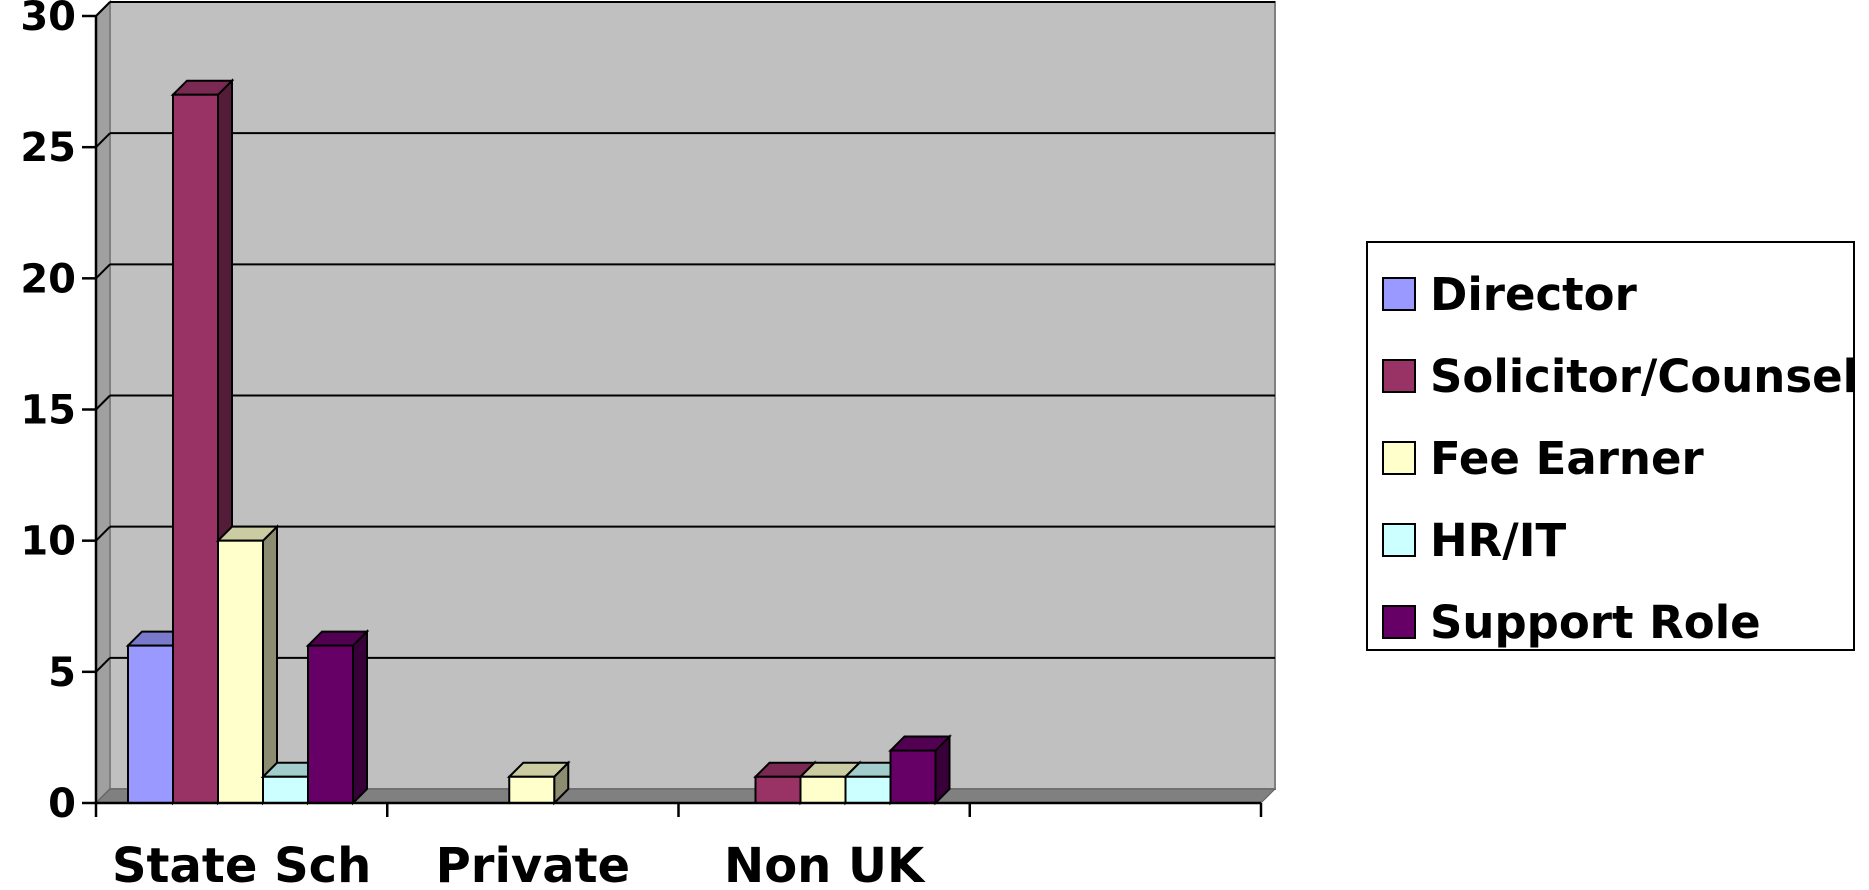 The image size is (1869, 890). I want to click on legend-label: Support Role, so click(1595, 622).